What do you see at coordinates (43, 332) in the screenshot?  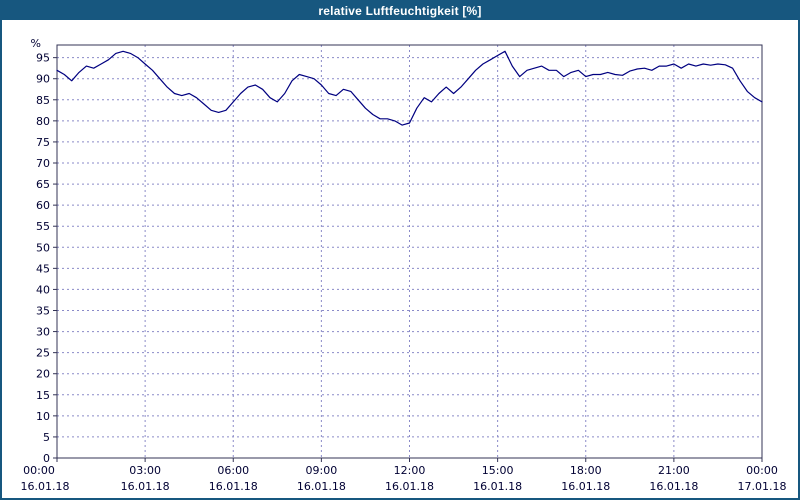 I see `svg-text: 30` at bounding box center [43, 332].